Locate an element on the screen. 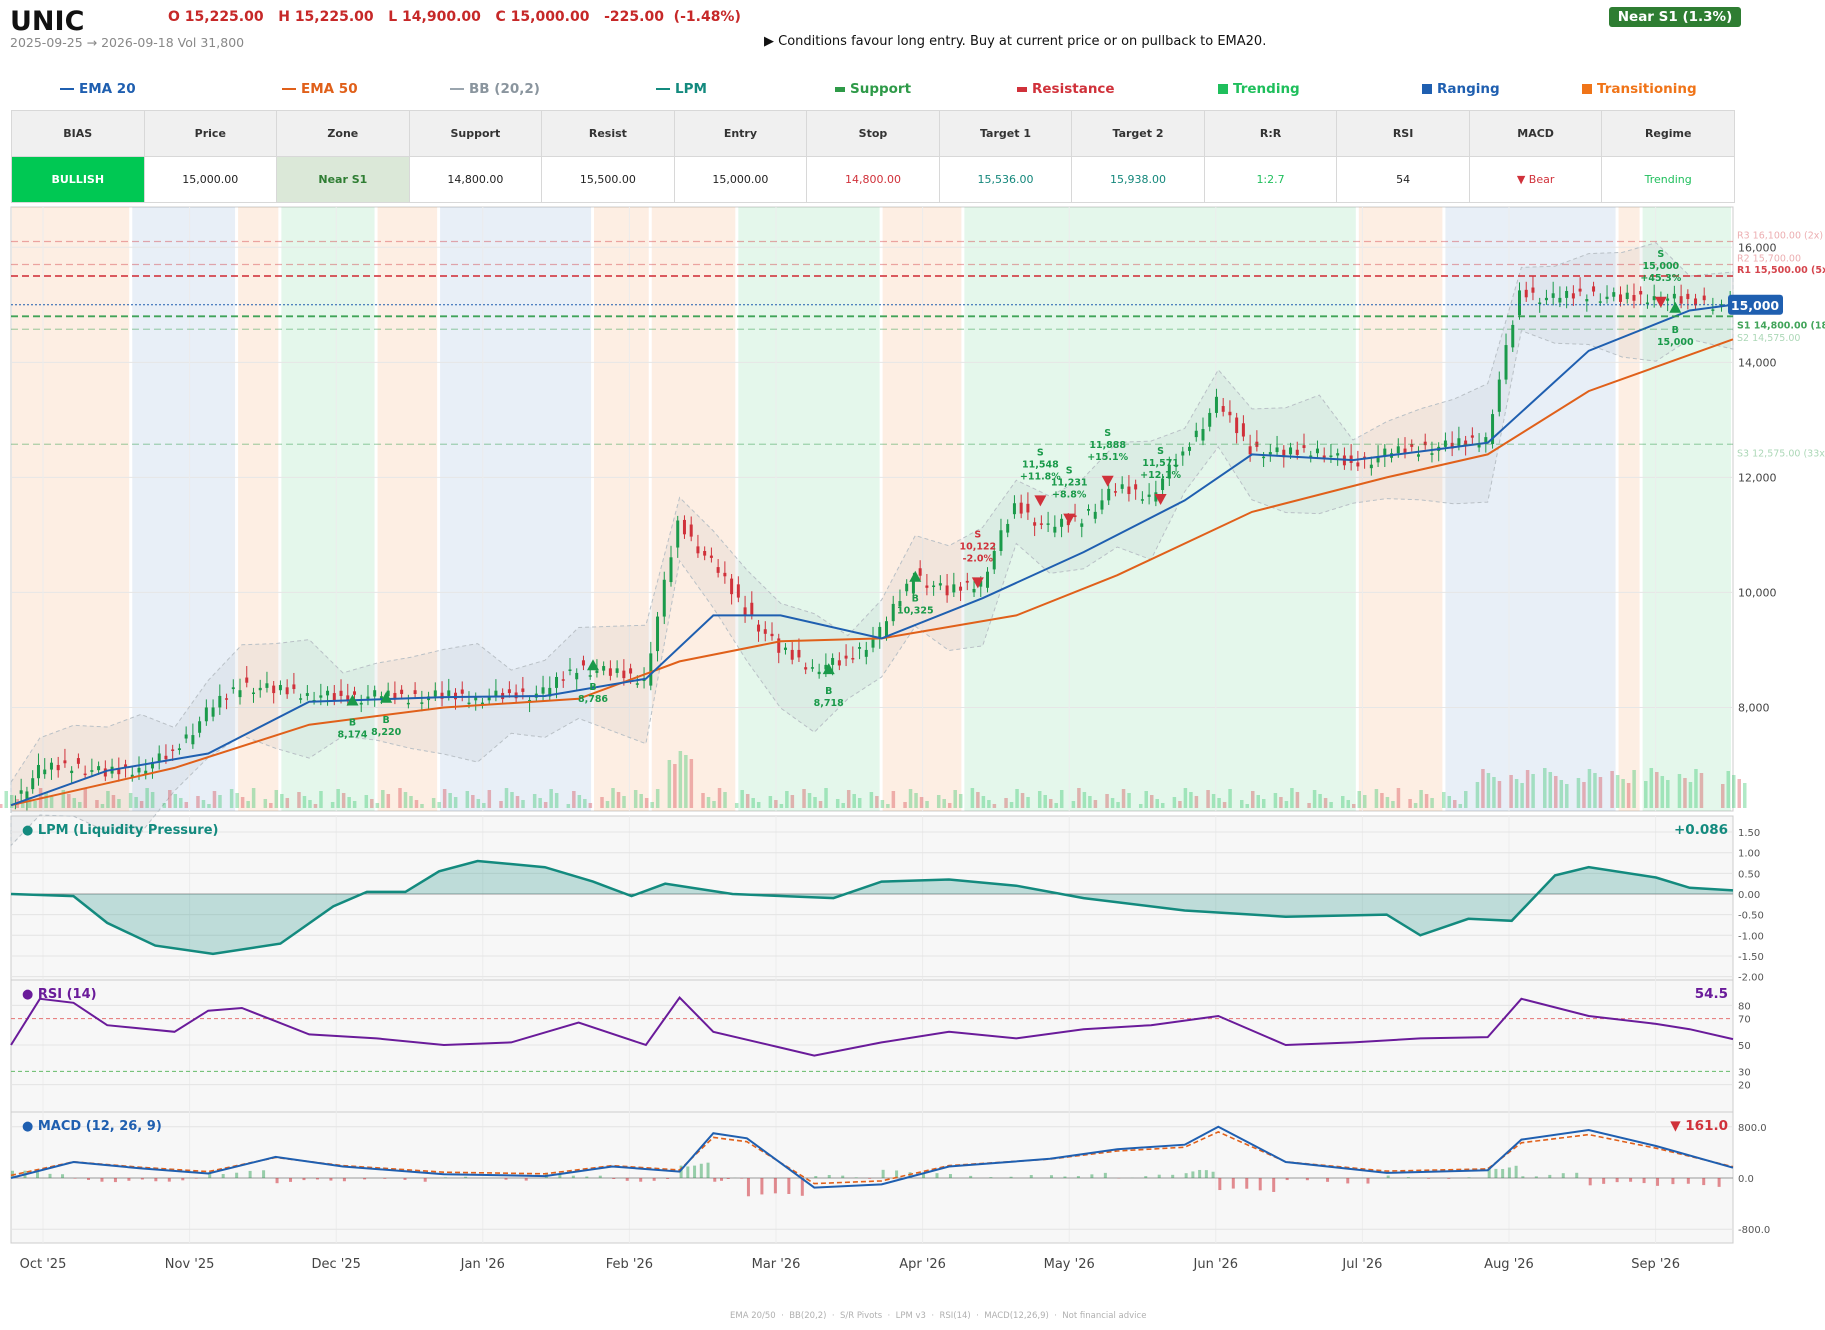 The image size is (1825, 1330). pane-background is located at coordinates (872, 898).